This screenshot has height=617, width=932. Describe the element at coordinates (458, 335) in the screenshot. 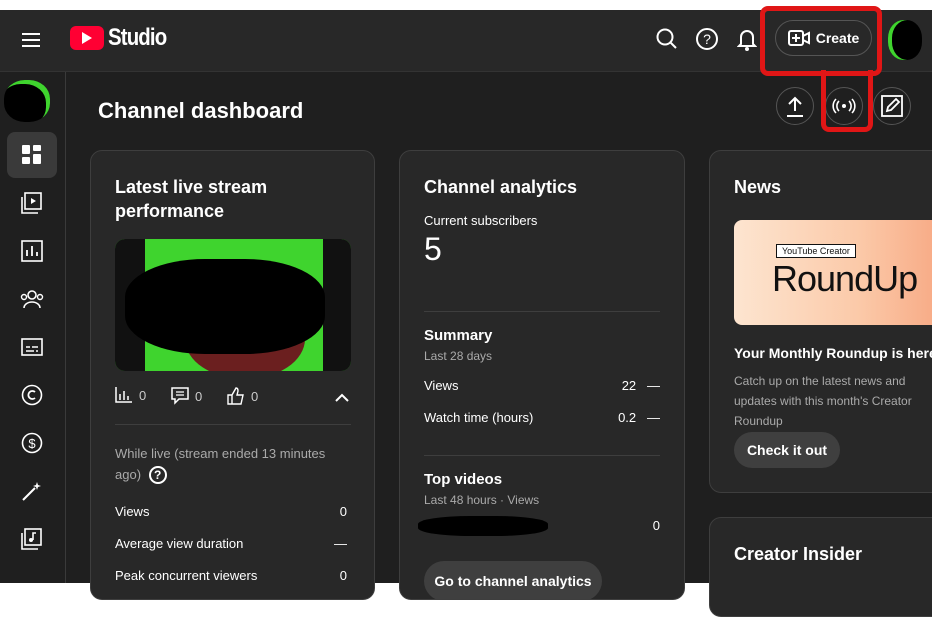

I see `summary-title: Summary` at that location.